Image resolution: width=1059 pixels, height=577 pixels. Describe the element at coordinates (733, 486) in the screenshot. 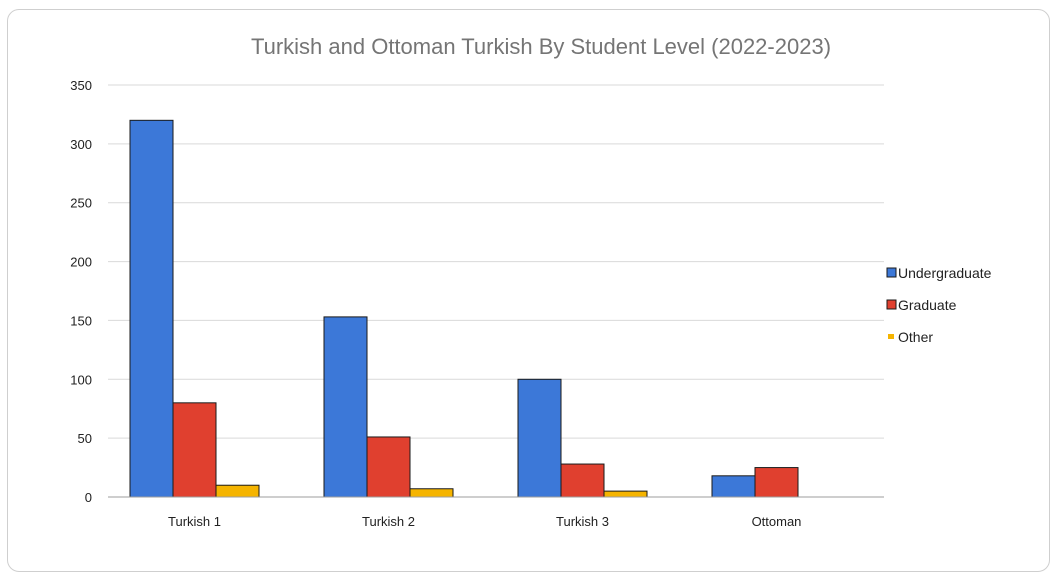

I see `bar-undergraduate-ottoman` at that location.